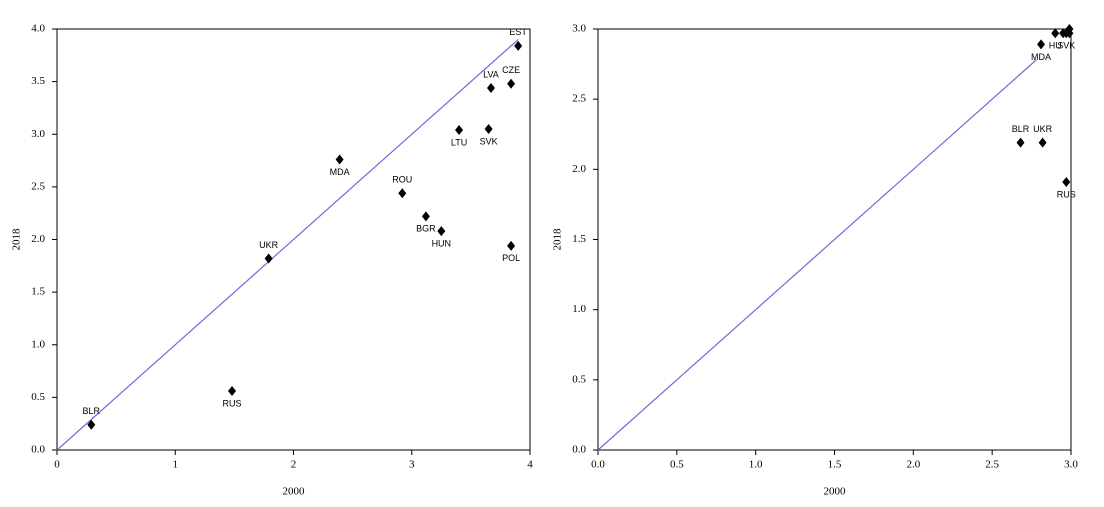 The width and height of the screenshot is (1104, 507). Describe the element at coordinates (677, 465) in the screenshot. I see `x-tick-label: 0.5` at that location.